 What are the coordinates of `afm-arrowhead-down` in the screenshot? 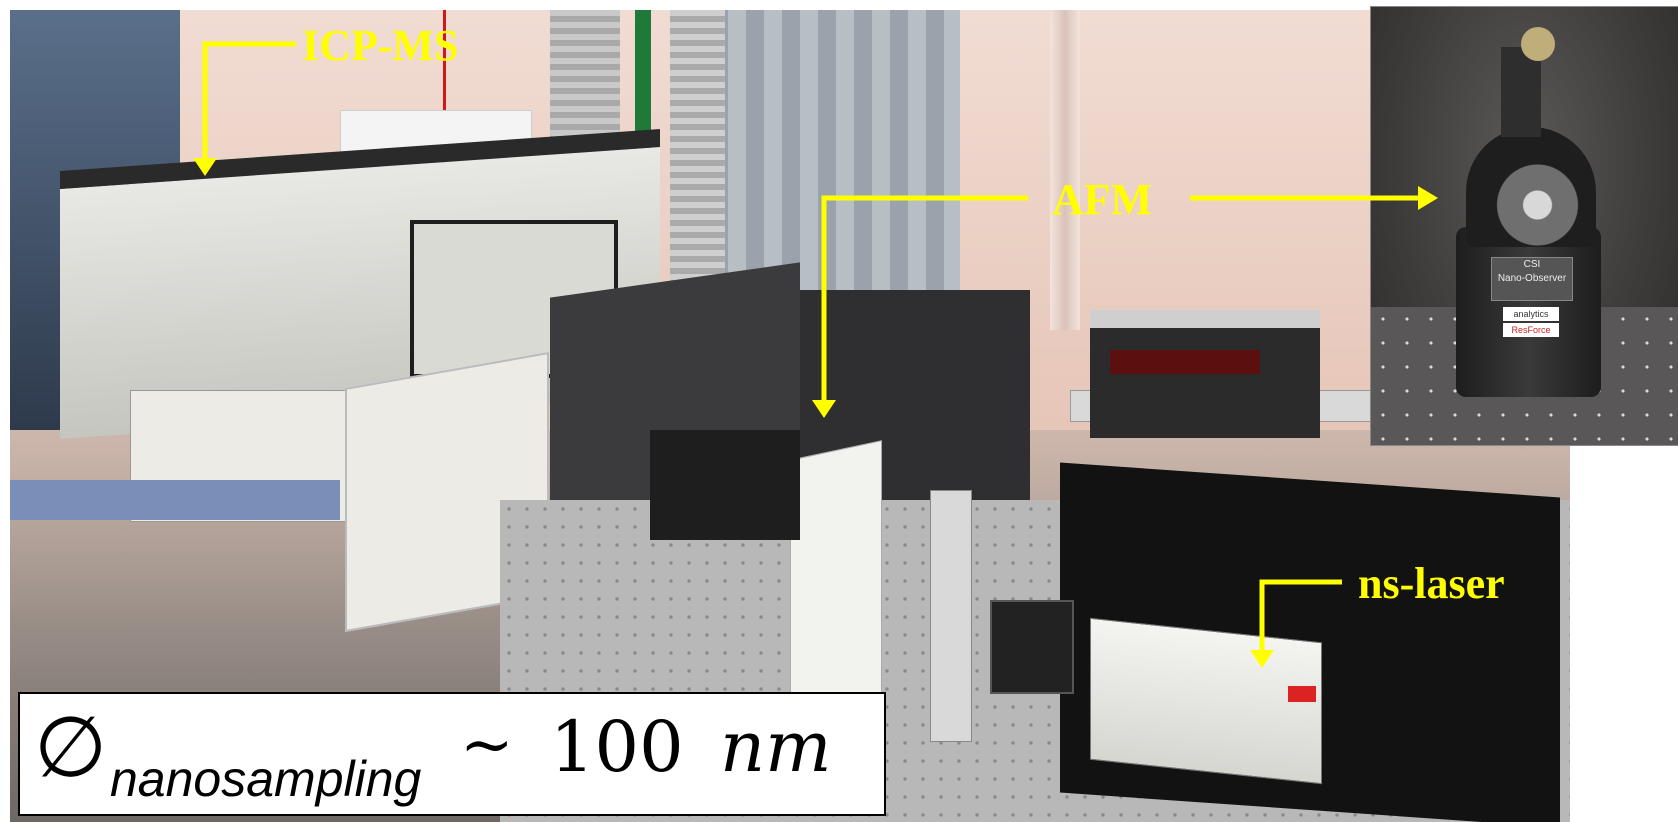 It's located at (824, 409).